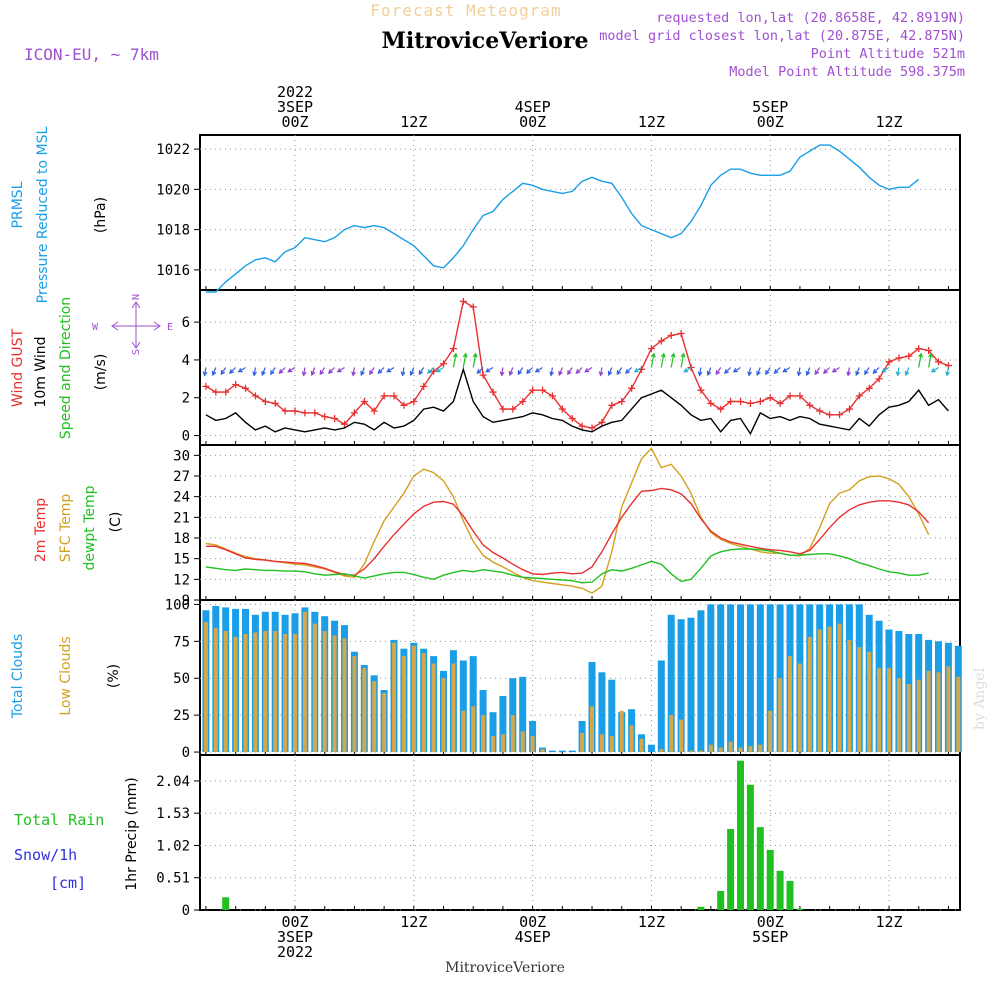  Describe the element at coordinates (295, 92) in the screenshot. I see `time-label-top: 2022` at that location.